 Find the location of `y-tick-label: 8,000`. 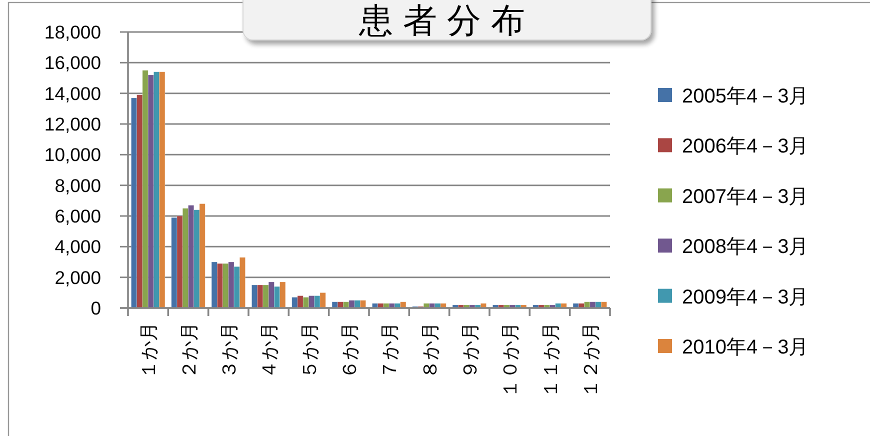

y-tick-label: 8,000 is located at coordinates (77, 185).